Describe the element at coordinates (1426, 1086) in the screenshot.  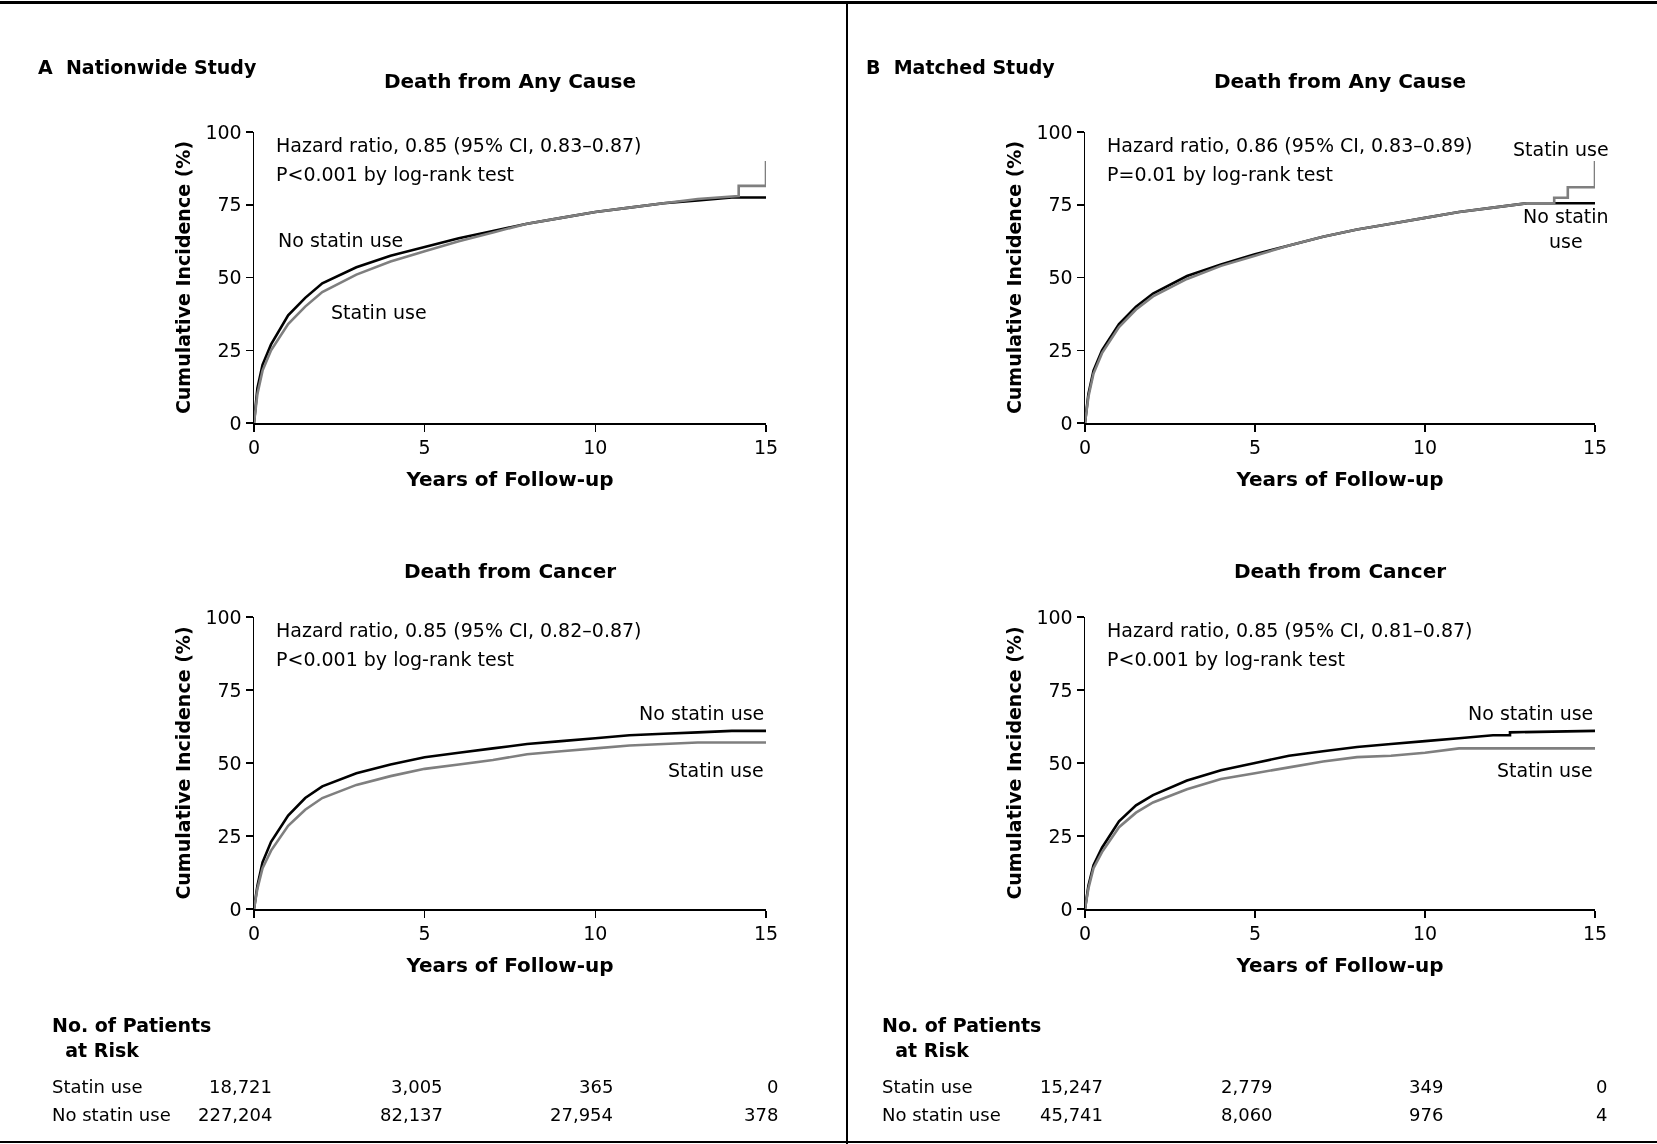
I see `text: 349` at that location.